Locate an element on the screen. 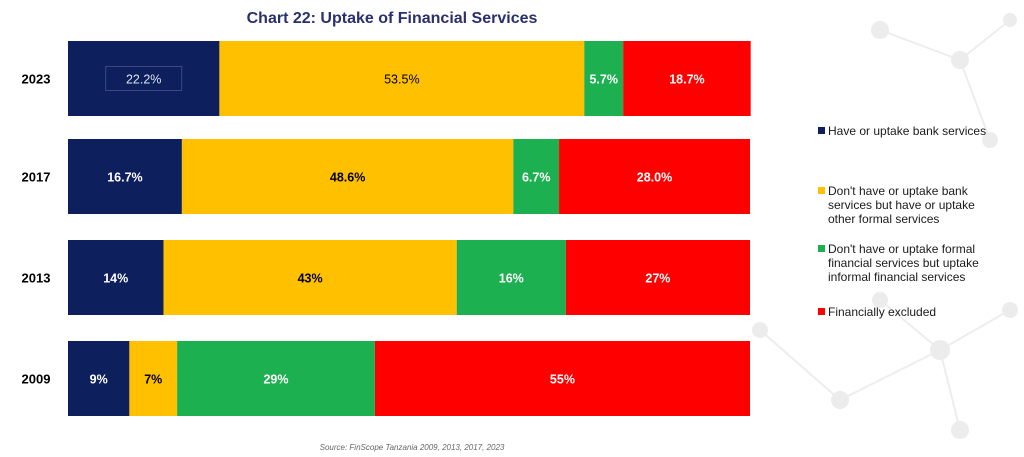 The width and height of the screenshot is (1024, 457). data-label-2013-series-4: 27% is located at coordinates (657, 279).